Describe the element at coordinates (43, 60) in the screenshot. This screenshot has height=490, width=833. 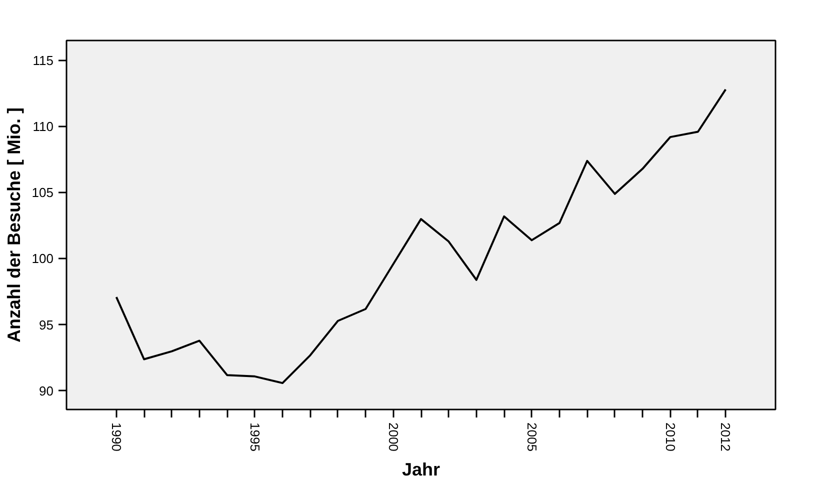
I see `y-tick-label: 115` at that location.